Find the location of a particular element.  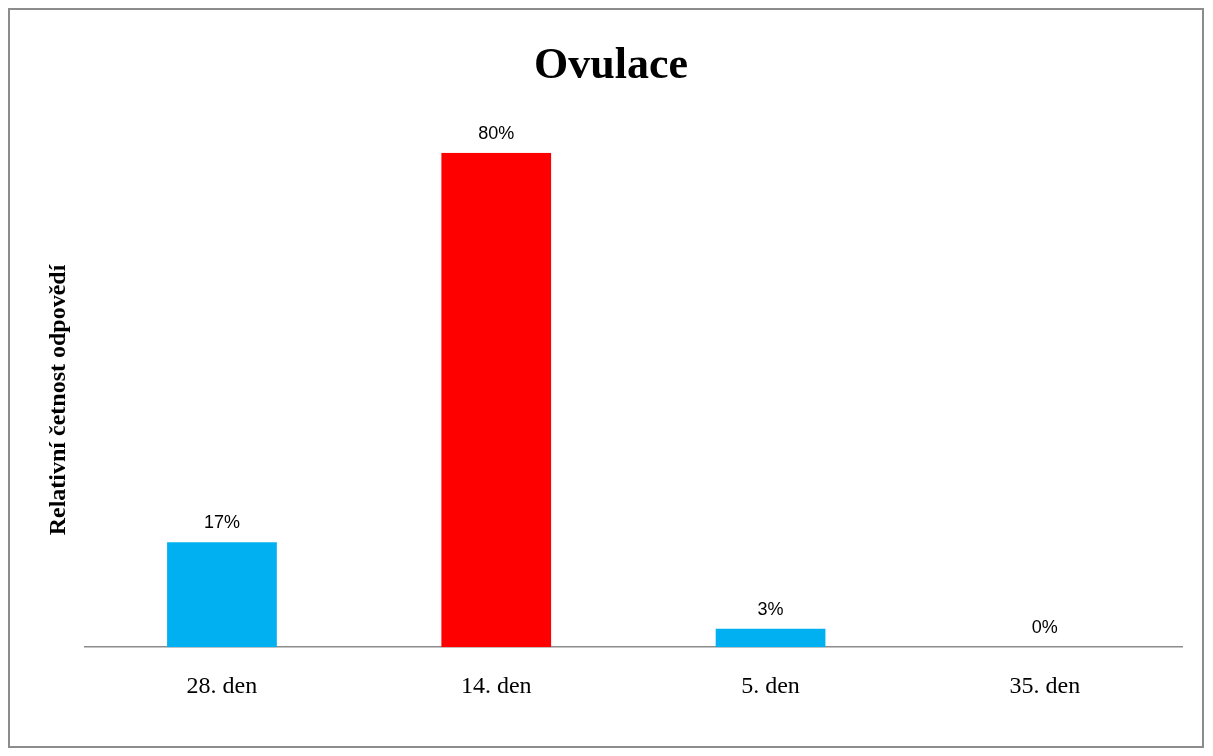

x-tick-label: 5. den is located at coordinates (770, 684).